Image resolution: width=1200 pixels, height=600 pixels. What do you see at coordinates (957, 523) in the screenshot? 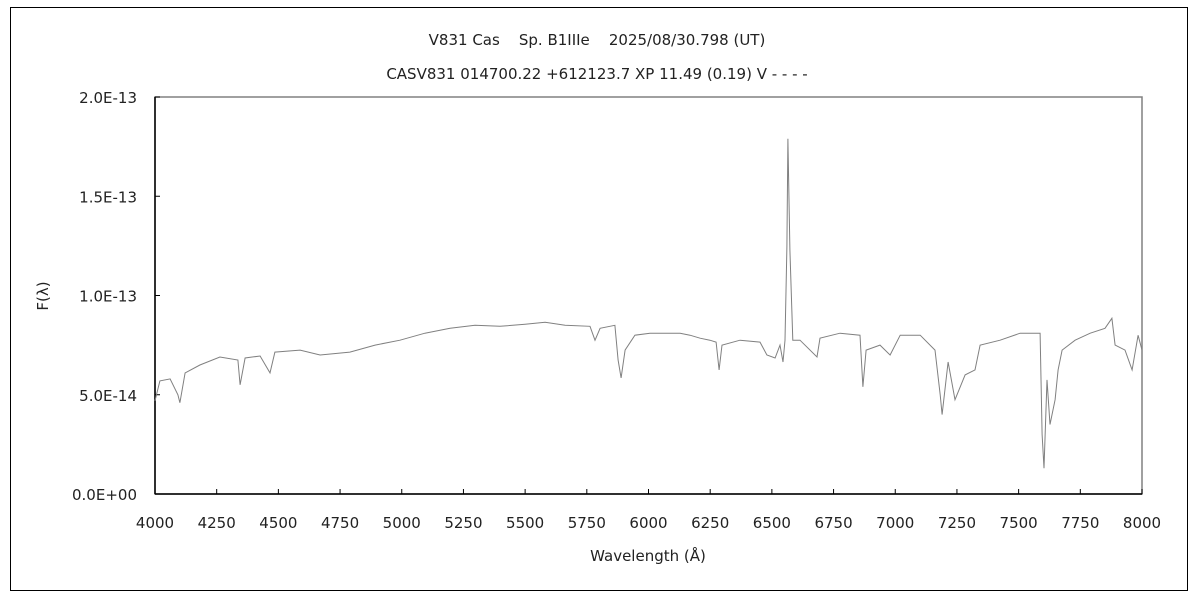
I see `x-tick-label: 7250` at bounding box center [957, 523].